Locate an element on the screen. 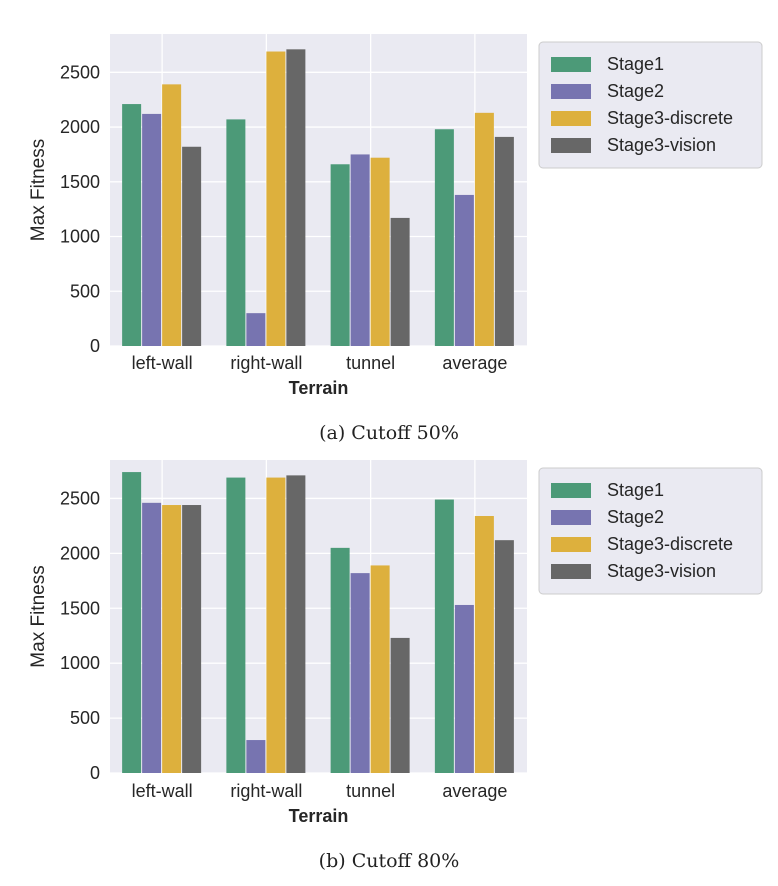 This screenshot has width=778, height=886. caption-b: (b) Cutoff 80% is located at coordinates (389, 861).